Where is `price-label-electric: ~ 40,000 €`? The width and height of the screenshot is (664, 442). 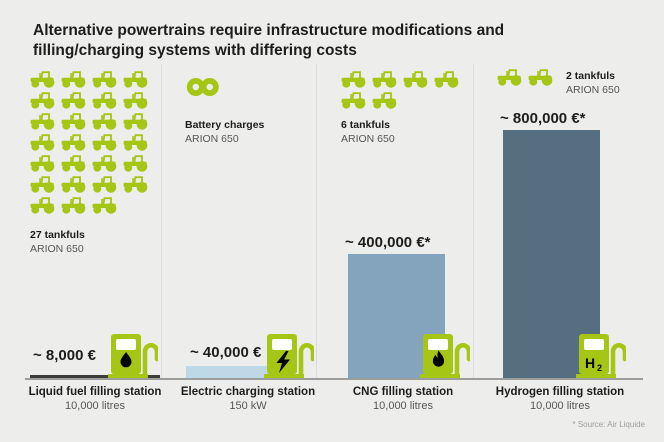
price-label-electric: ~ 40,000 € is located at coordinates (226, 352).